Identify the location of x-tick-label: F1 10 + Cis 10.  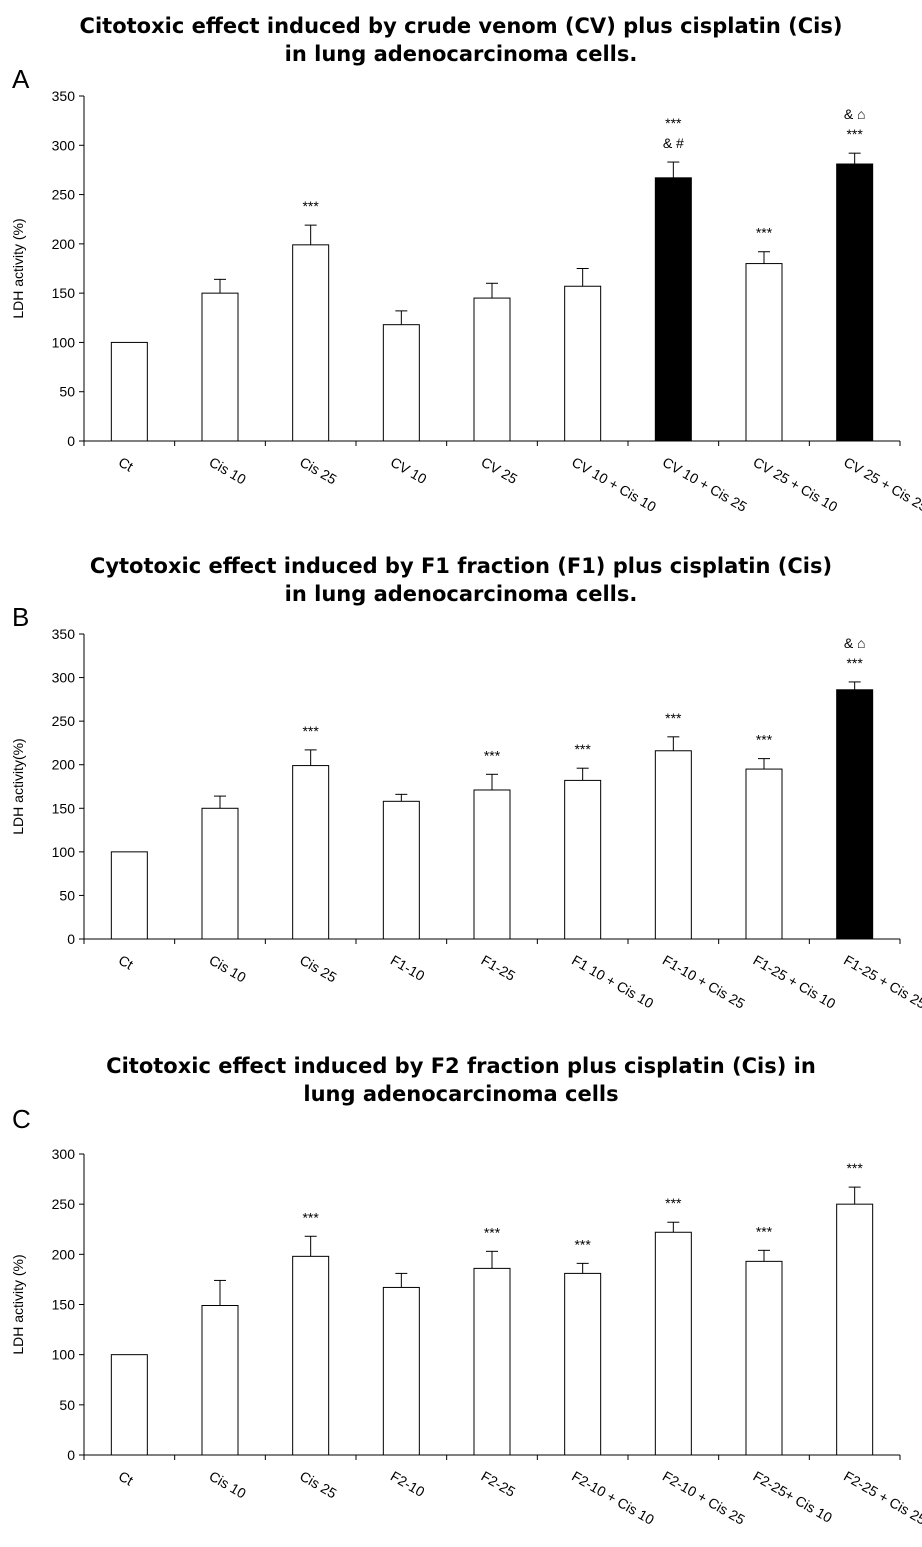
(612, 982).